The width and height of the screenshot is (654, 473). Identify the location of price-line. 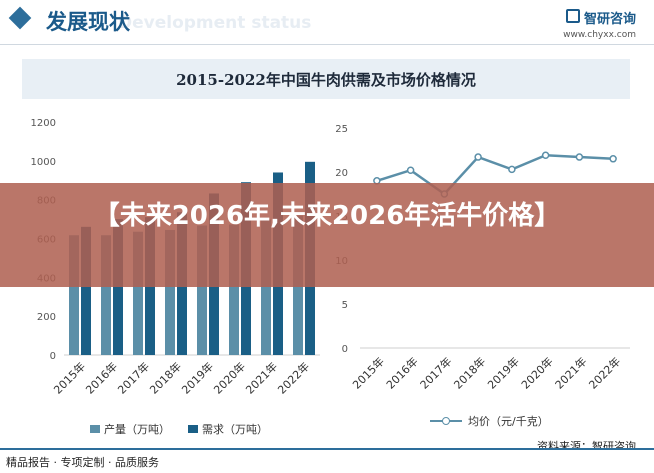
(495, 175).